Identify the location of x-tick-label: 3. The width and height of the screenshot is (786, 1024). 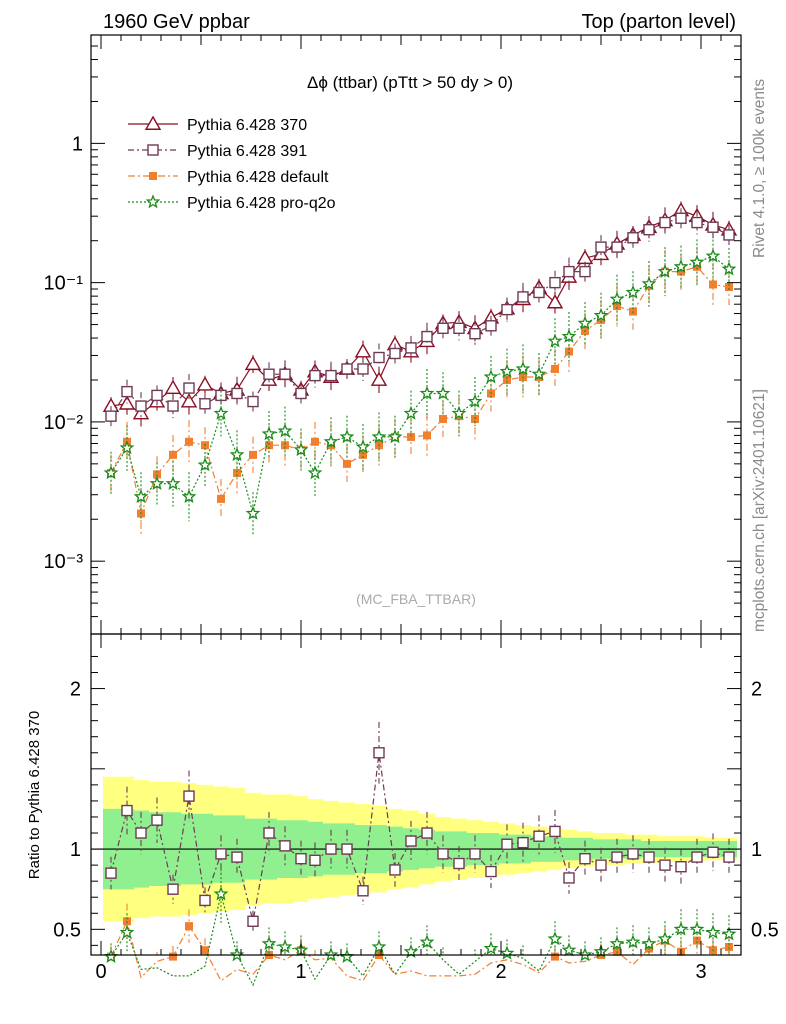
(700, 972).